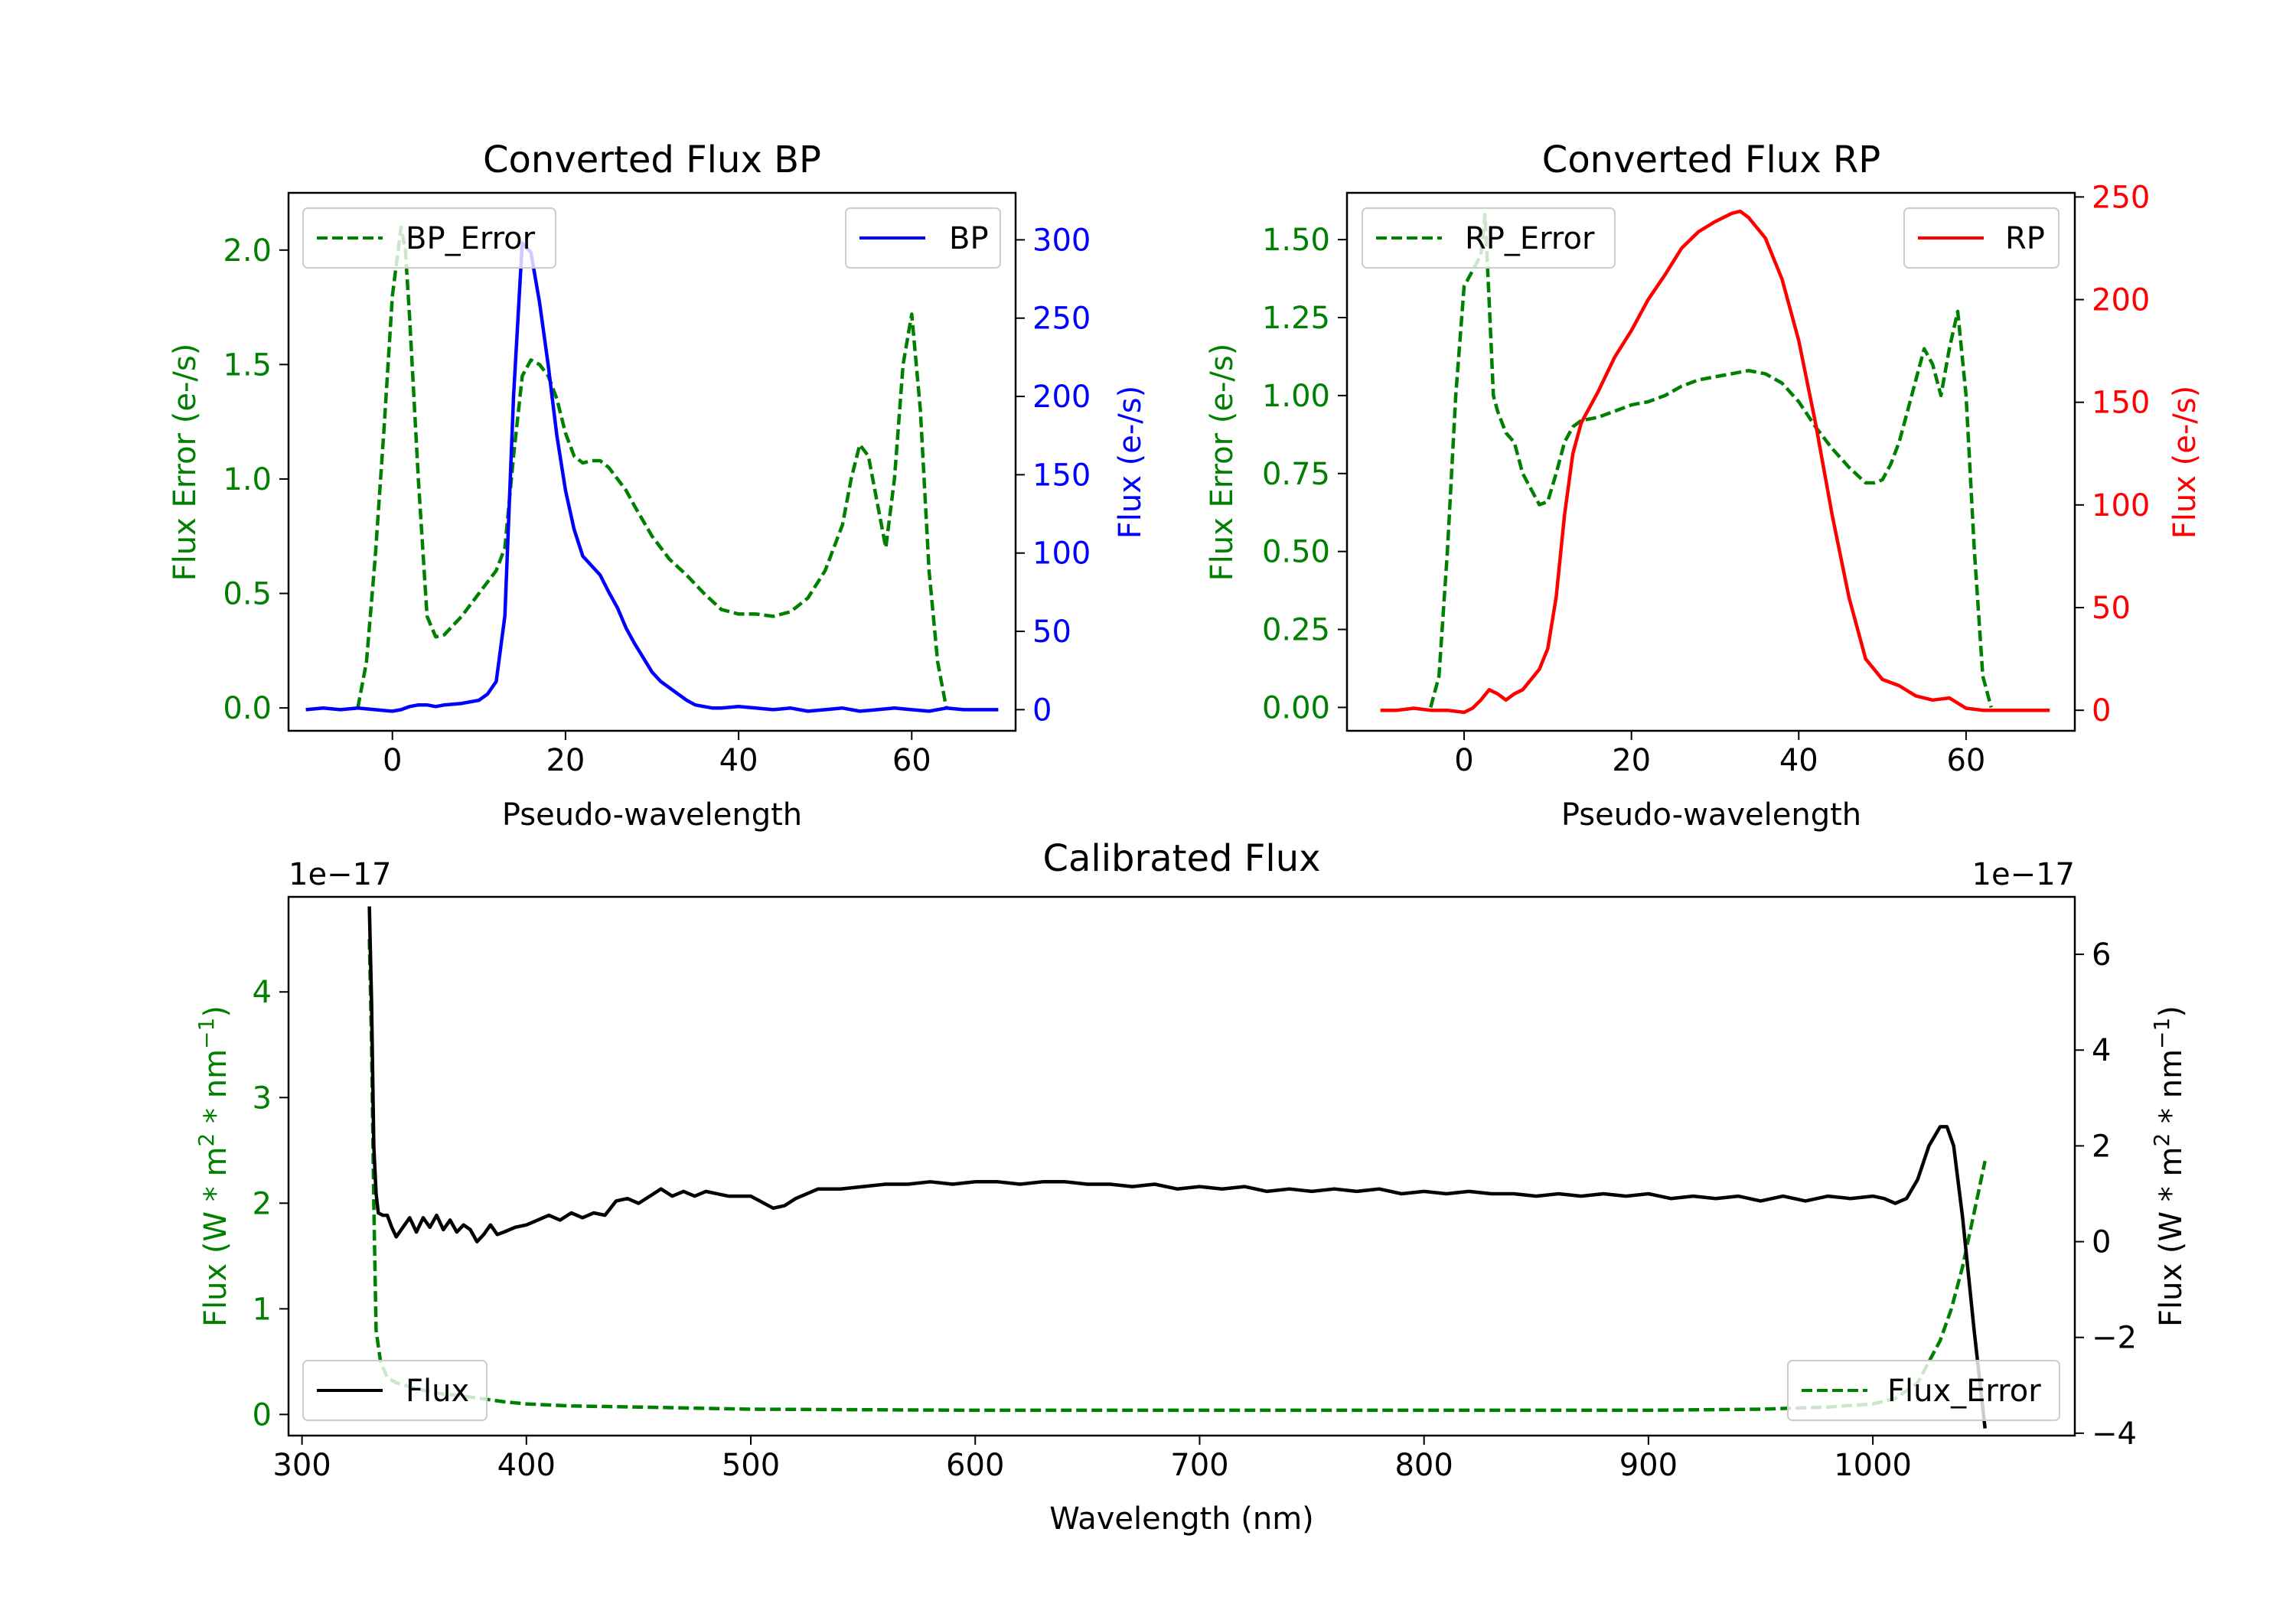 This screenshot has width=2296, height=1607. I want to click on y-tick-label-right: 4, so click(2101, 1050).